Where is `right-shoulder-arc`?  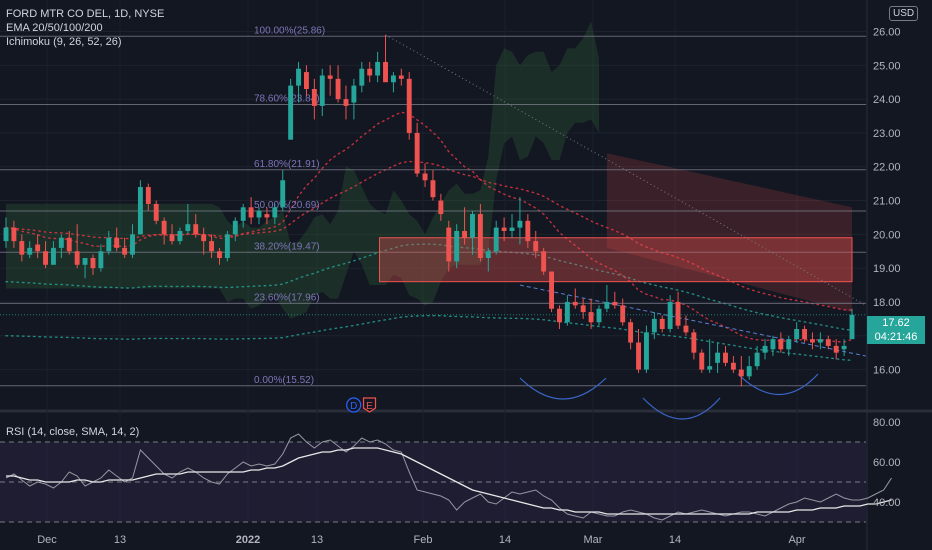 right-shoulder-arc is located at coordinates (778, 384).